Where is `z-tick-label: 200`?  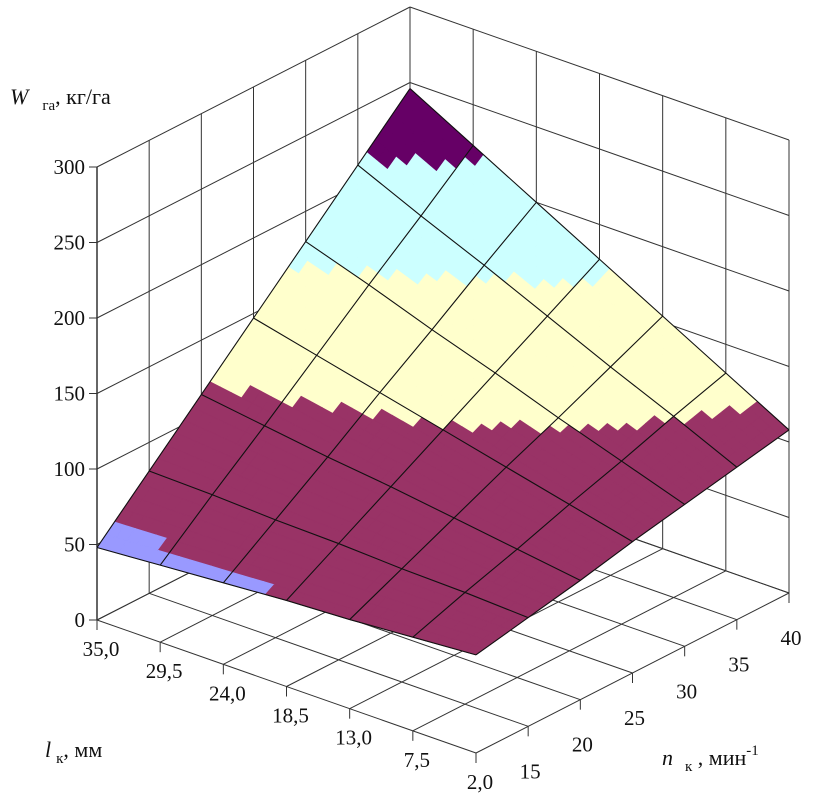
z-tick-label: 200 is located at coordinates (70, 318).